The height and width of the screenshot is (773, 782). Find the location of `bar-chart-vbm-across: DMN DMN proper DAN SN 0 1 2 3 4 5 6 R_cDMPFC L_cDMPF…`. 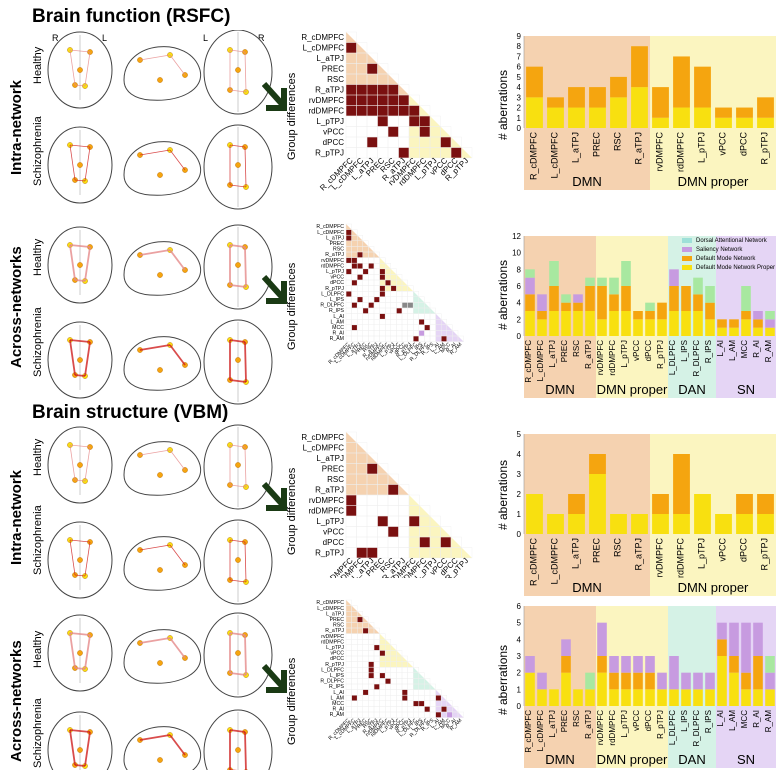

bar-chart-vbm-across: DMN DMN proper DAN SN 0 1 2 3 4 5 6 R_cDMPFC L_cDMPF… is located at coordinates (646, 685).